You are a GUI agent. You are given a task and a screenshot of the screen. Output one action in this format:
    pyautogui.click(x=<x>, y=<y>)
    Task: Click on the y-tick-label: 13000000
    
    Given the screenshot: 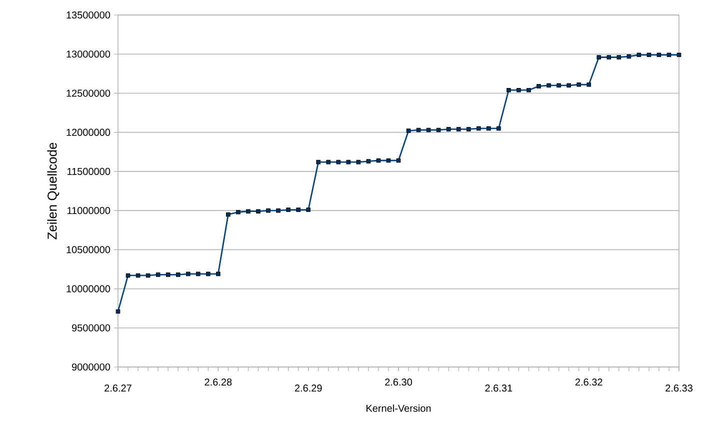 What is the action you would take?
    pyautogui.click(x=88, y=54)
    